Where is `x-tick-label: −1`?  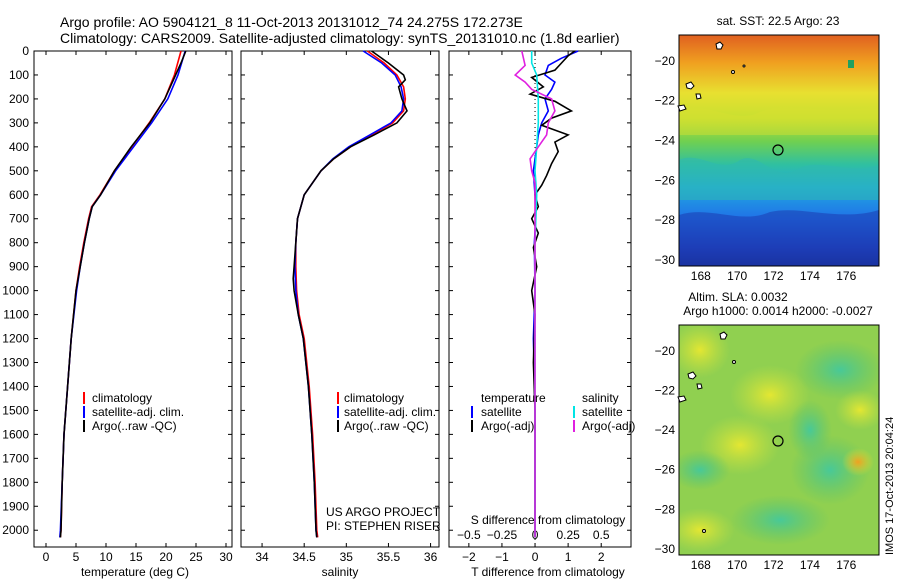 x-tick-label: −1 is located at coordinates (502, 557).